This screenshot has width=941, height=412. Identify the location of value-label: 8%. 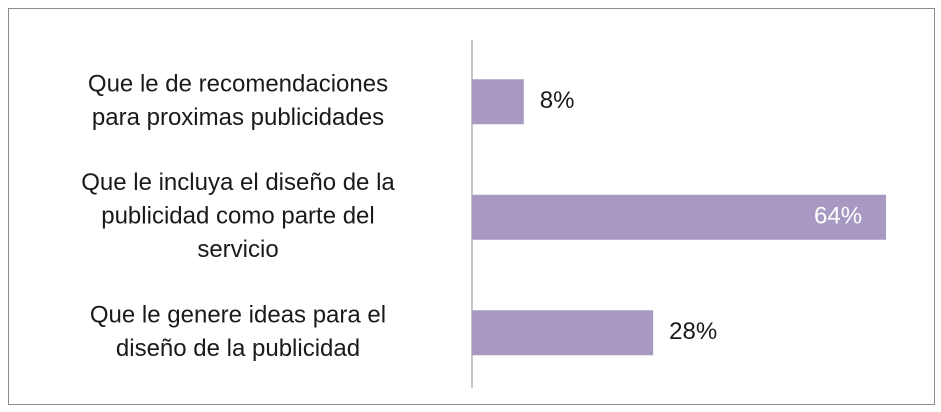
(557, 100).